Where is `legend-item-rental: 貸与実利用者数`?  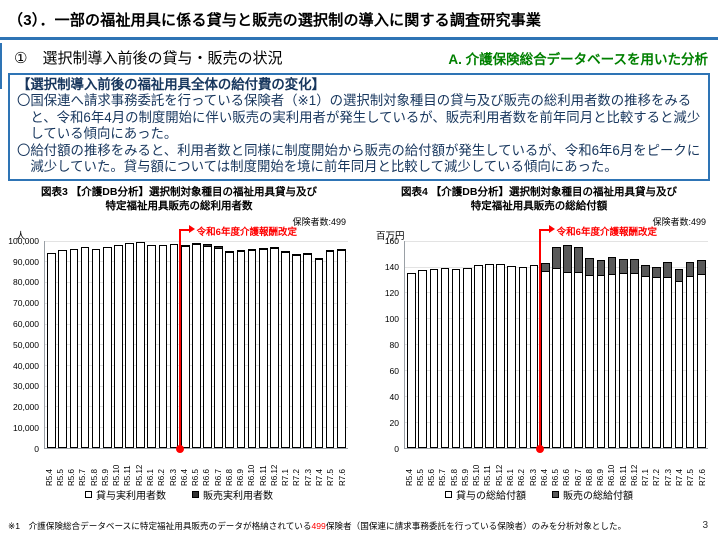 legend-item-rental: 貸与実利用者数 is located at coordinates (125, 494).